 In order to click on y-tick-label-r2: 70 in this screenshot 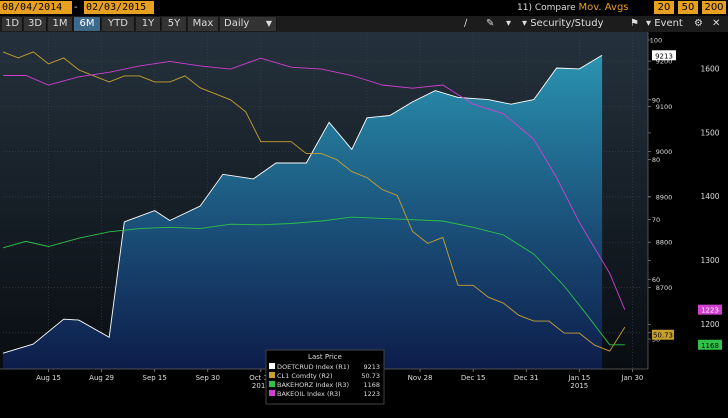, I will do `click(656, 220)`.